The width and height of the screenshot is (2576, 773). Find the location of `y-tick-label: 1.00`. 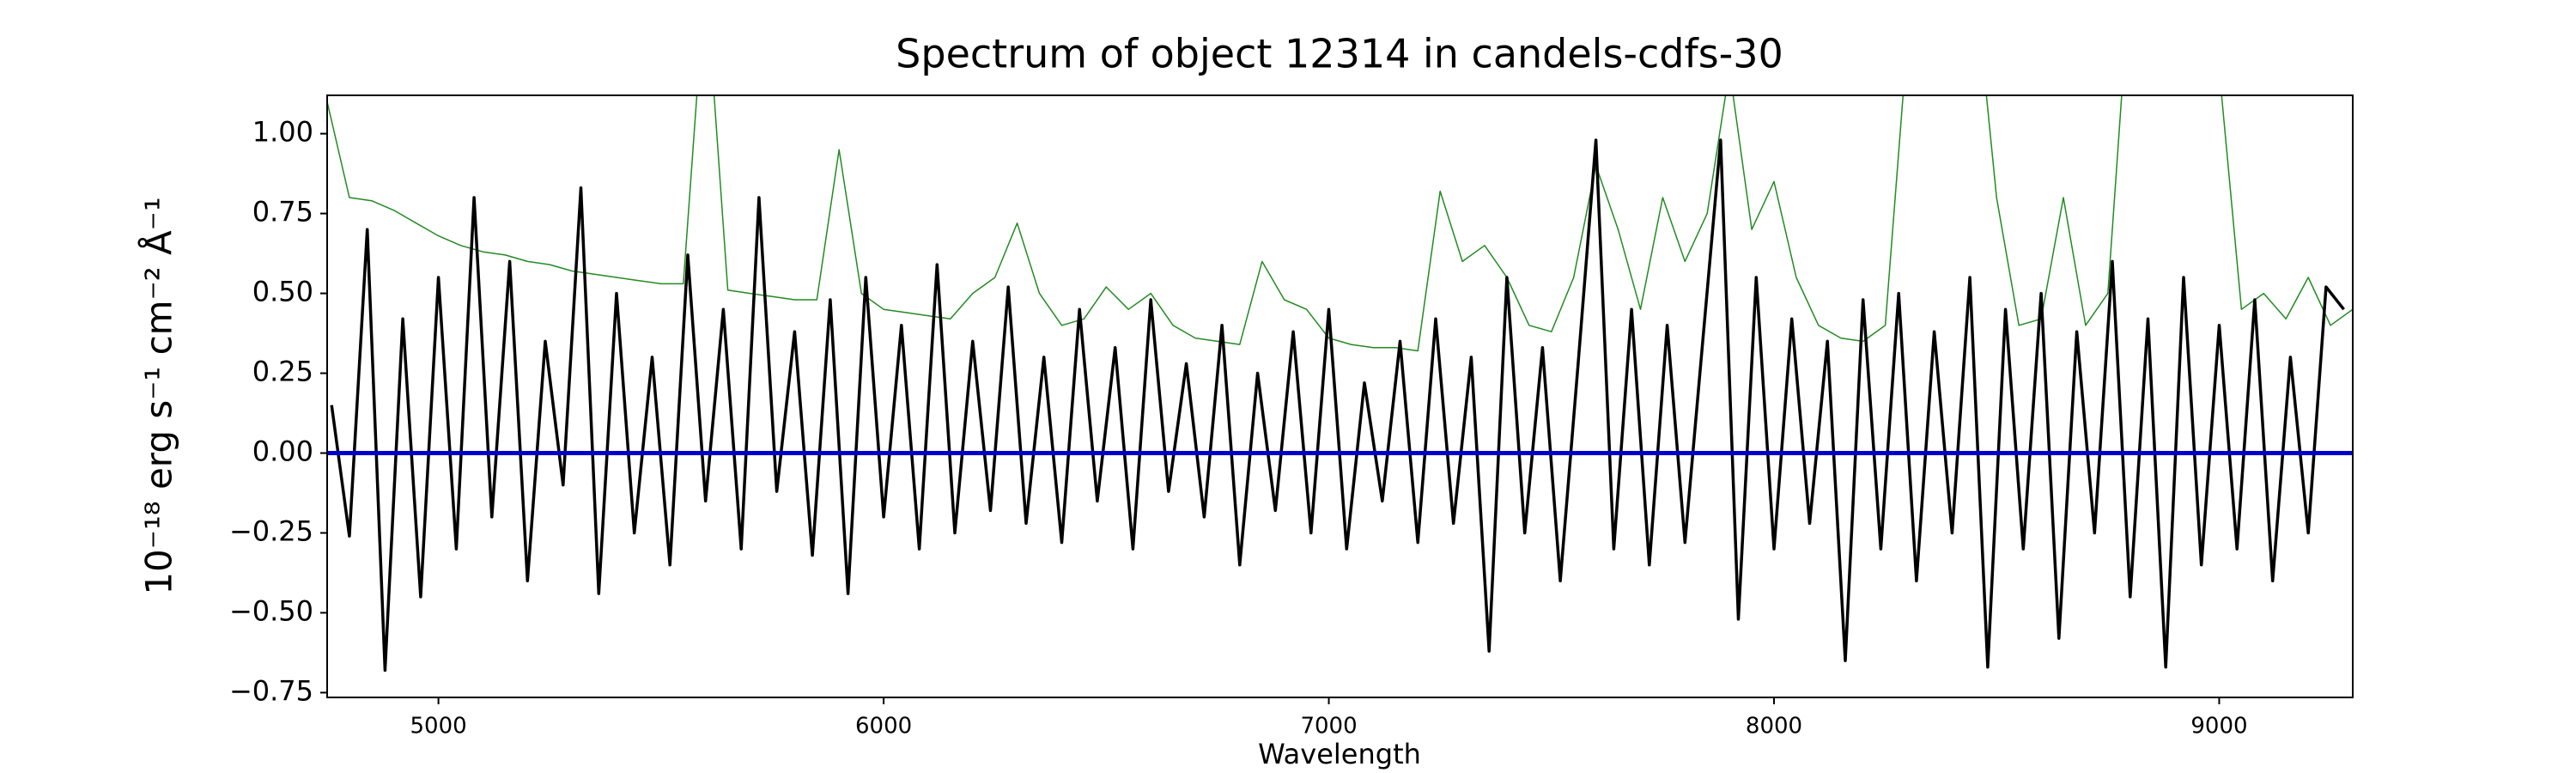

y-tick-label: 1.00 is located at coordinates (282, 132).